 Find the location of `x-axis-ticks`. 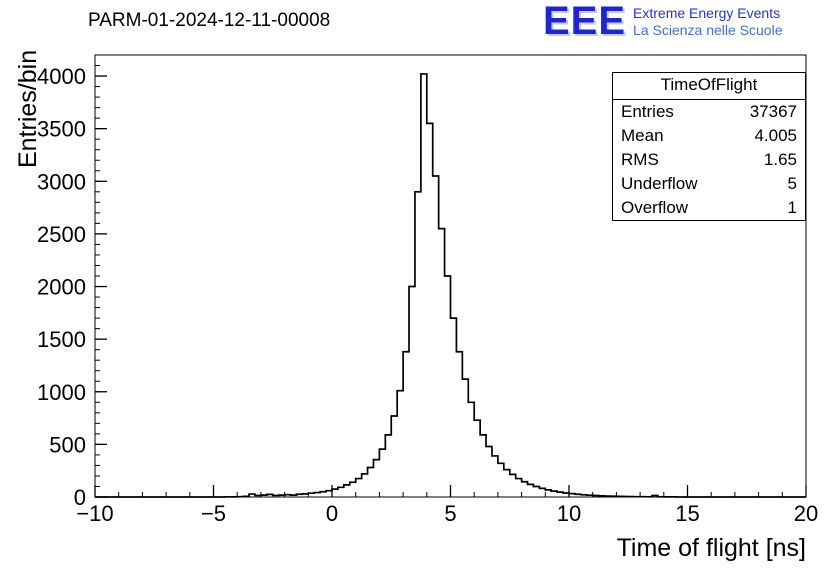

x-axis-ticks is located at coordinates (450, 491).